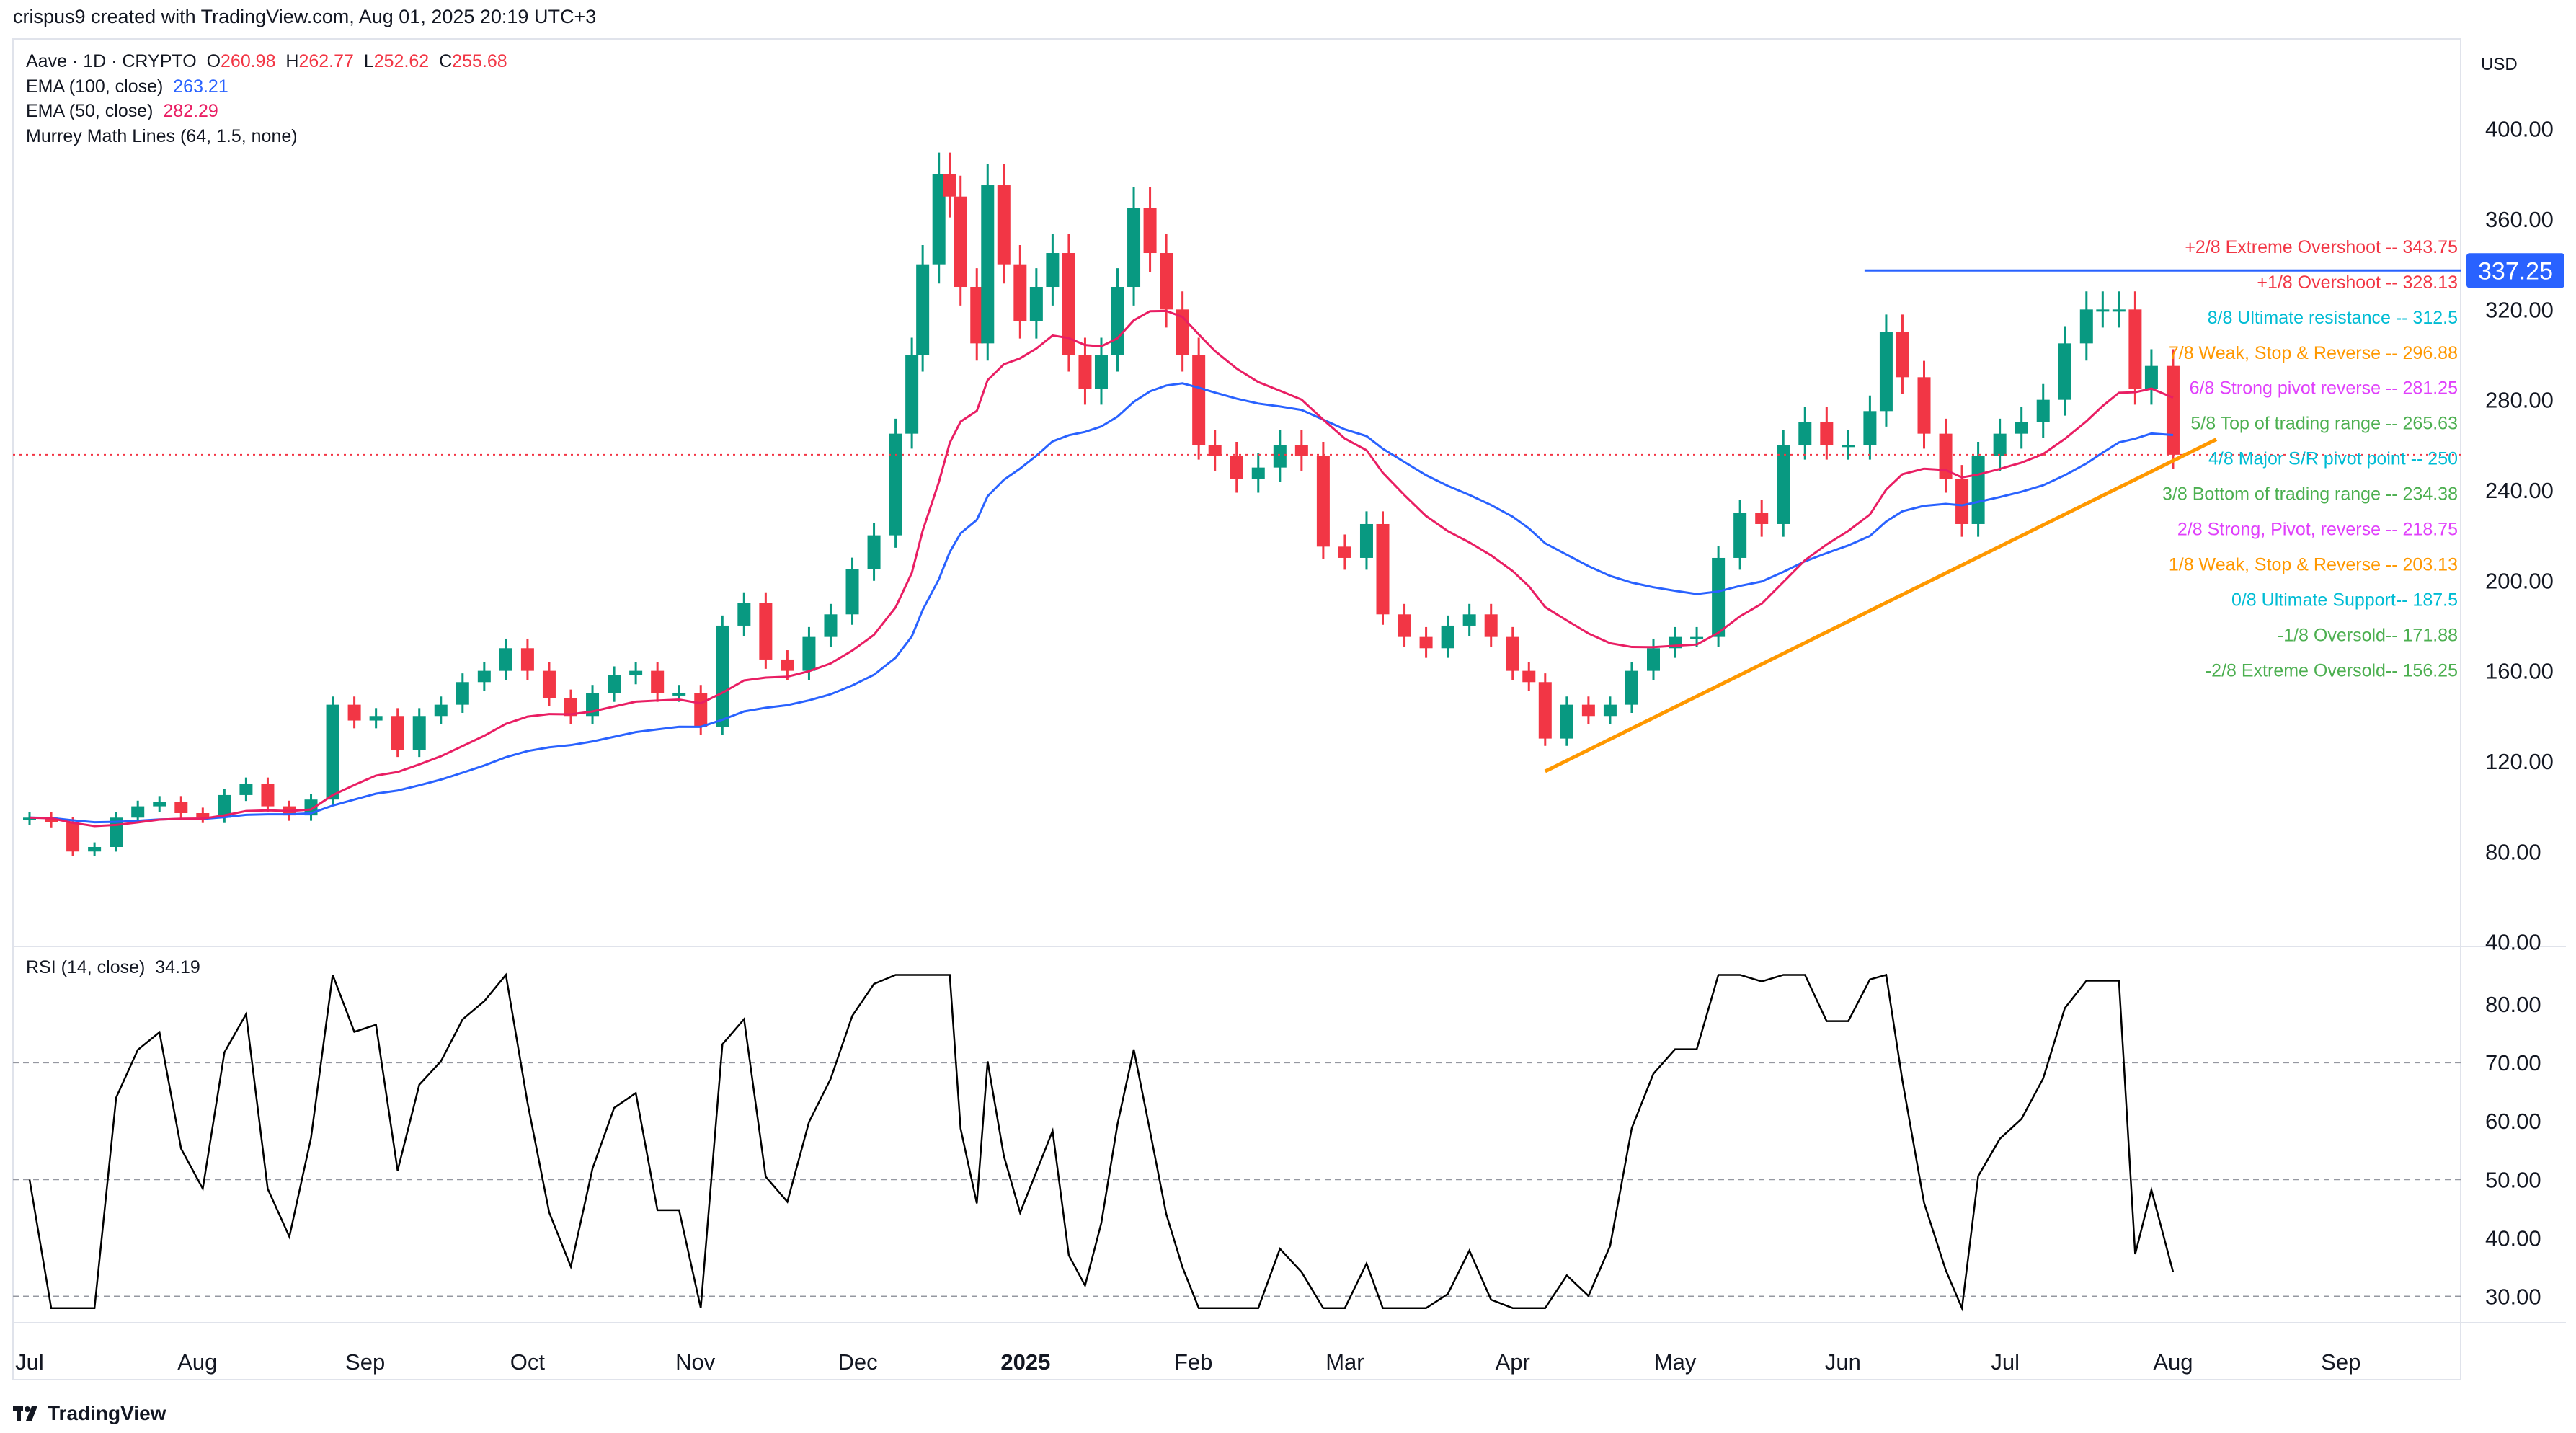  Describe the element at coordinates (401, 61) in the screenshot. I see `low-value: 252.62` at that location.